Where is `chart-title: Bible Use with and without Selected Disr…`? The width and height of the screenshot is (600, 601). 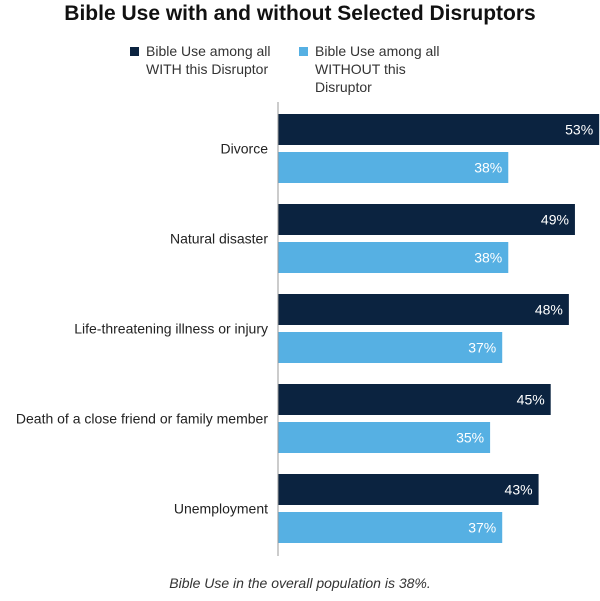
chart-title: Bible Use with and without Selected Disr… is located at coordinates (300, 13).